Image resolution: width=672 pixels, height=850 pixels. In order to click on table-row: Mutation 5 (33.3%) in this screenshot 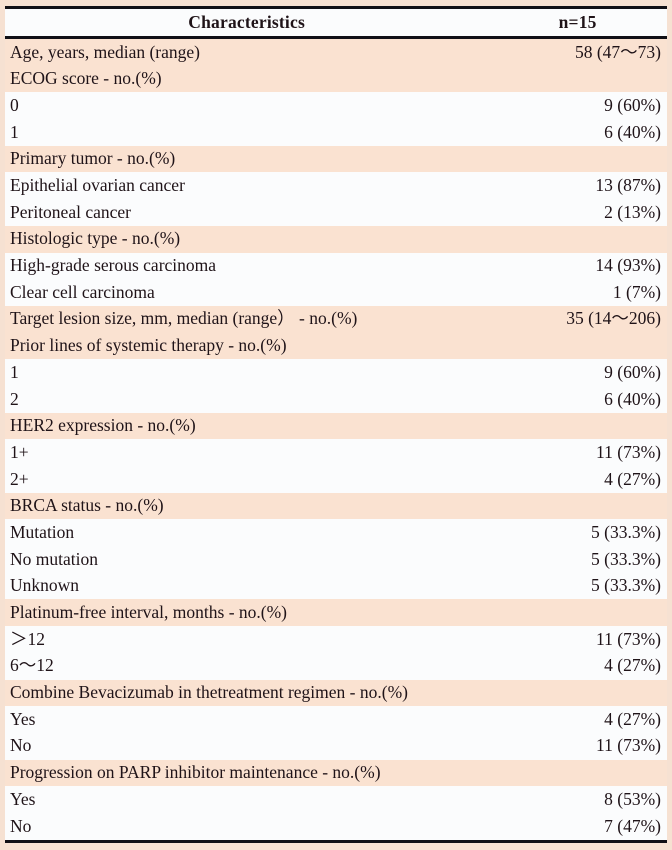, I will do `click(336, 532)`.